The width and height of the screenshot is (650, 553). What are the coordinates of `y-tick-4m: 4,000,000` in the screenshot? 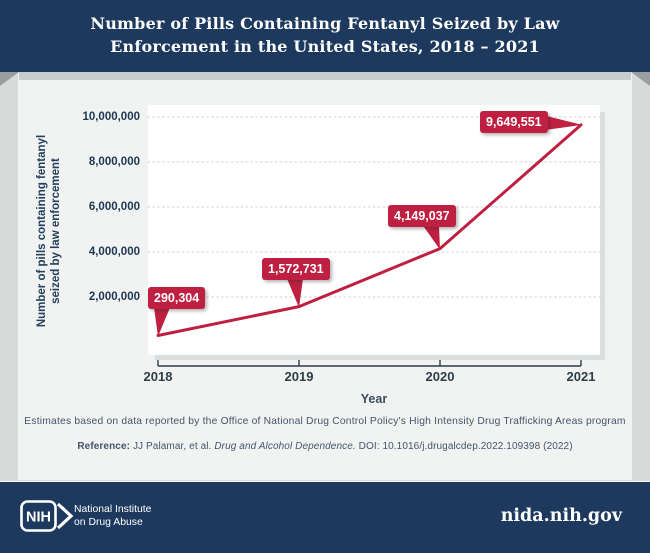 It's located at (114, 252).